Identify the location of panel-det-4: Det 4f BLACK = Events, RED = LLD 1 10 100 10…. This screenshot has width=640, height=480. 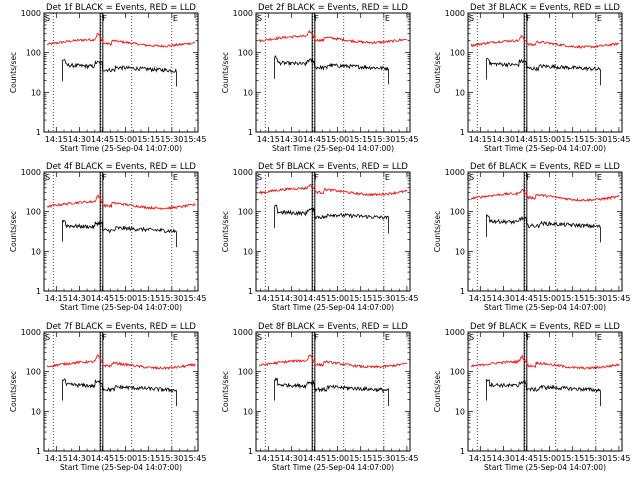
(107, 237).